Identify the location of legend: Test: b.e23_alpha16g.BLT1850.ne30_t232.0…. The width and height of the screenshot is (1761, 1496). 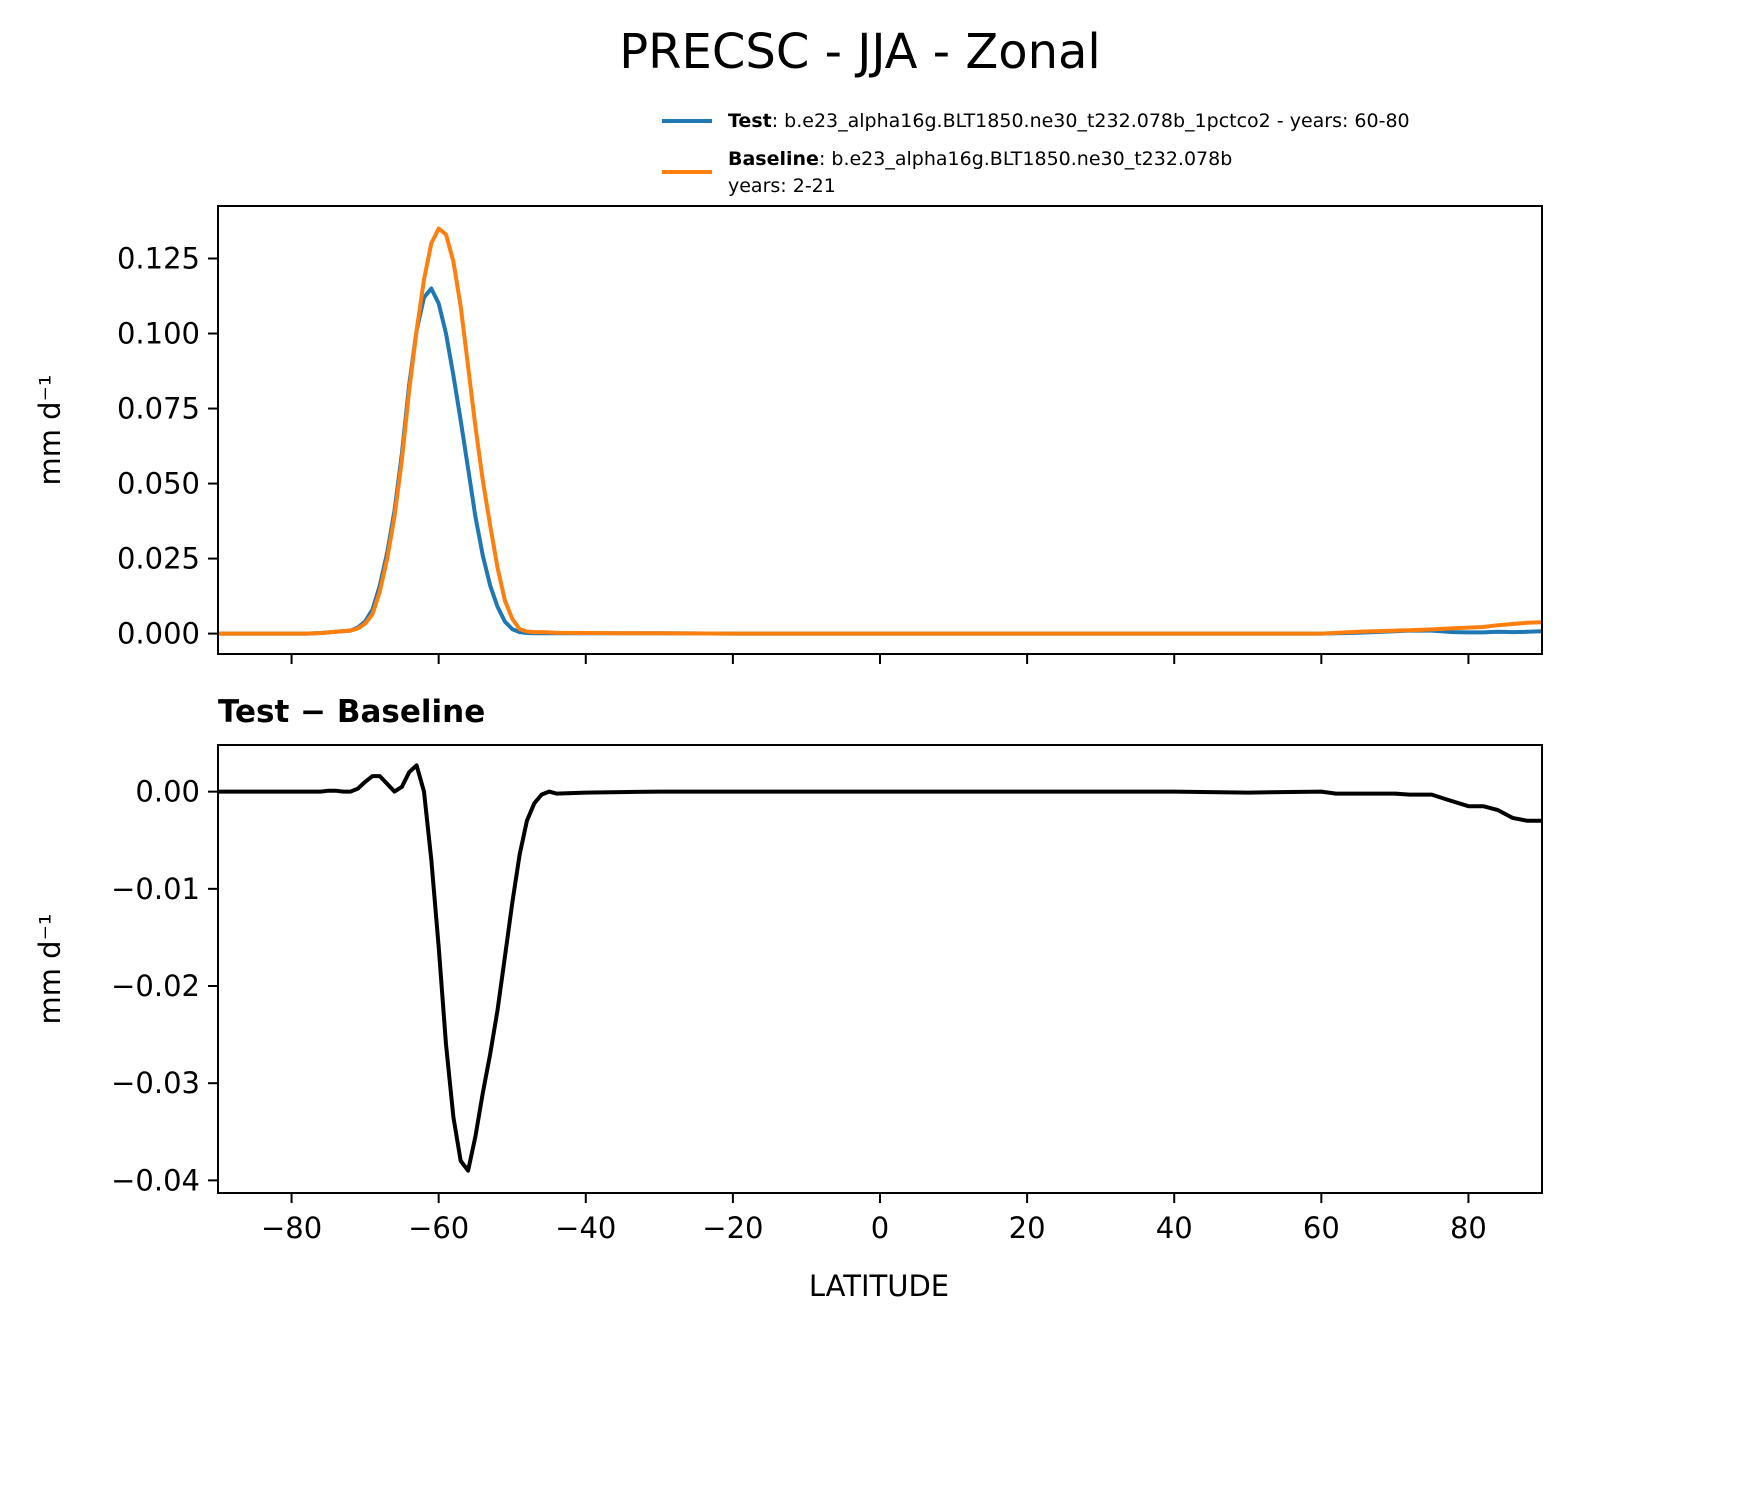
(1036, 153).